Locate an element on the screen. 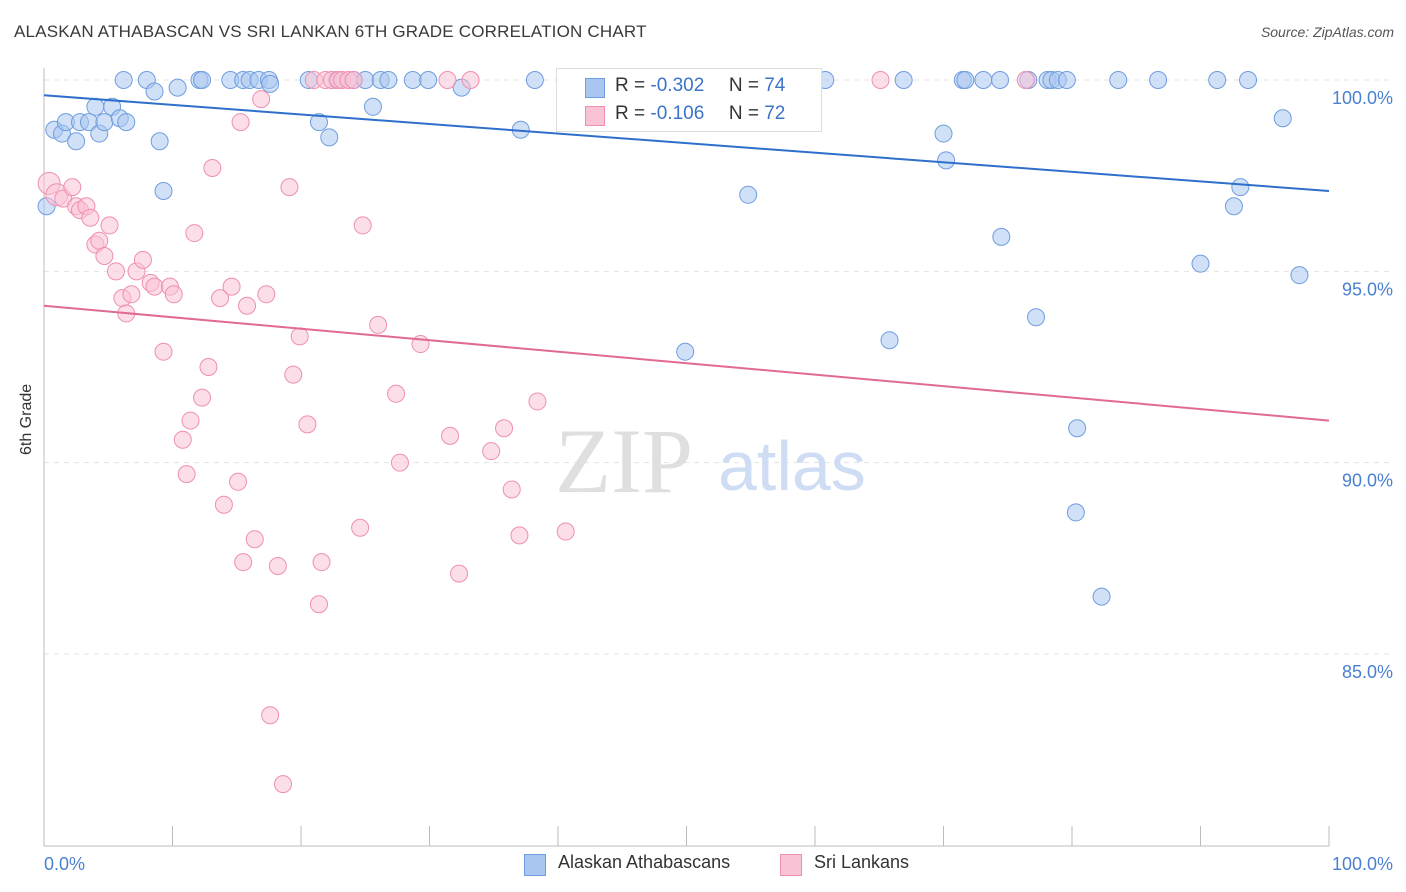 Image resolution: width=1406 pixels, height=892 pixels. watermark-atlas: atlas is located at coordinates (792, 466).